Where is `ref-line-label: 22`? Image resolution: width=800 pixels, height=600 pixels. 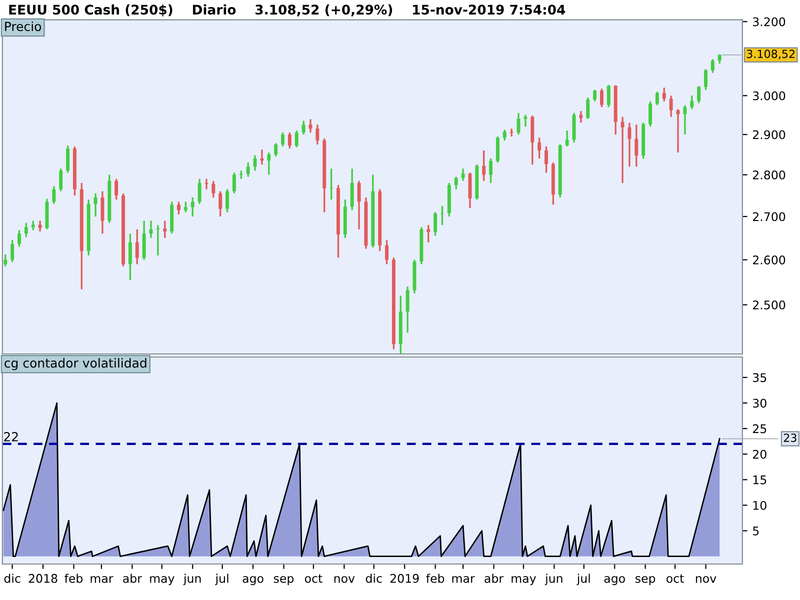
ref-line-label: 22 is located at coordinates (11, 437).